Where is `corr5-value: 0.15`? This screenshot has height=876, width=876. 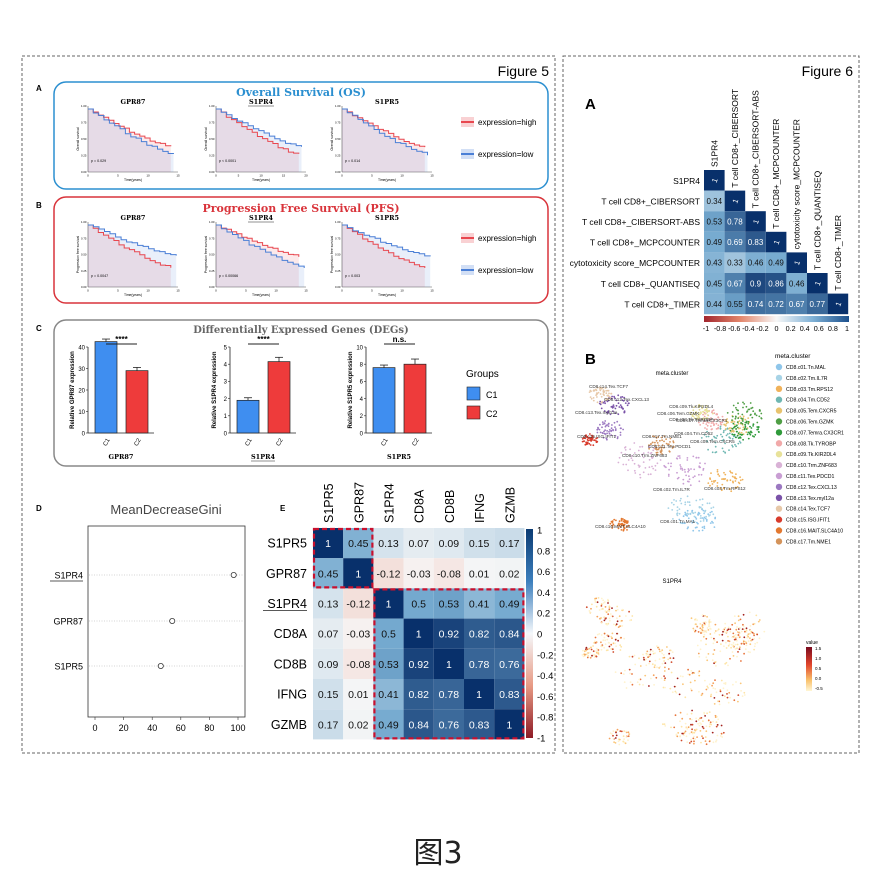 corr5-value: 0.15 is located at coordinates (328, 695).